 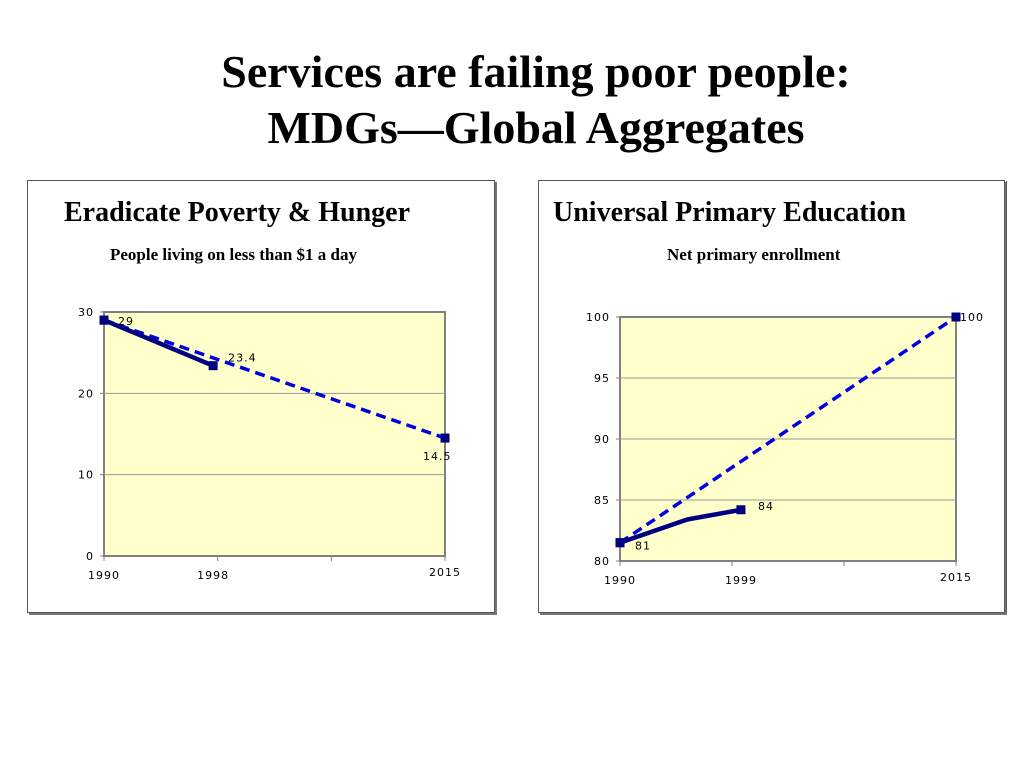 What do you see at coordinates (445, 572) in the screenshot?
I see `poverty-x-tick-label: 2015` at bounding box center [445, 572].